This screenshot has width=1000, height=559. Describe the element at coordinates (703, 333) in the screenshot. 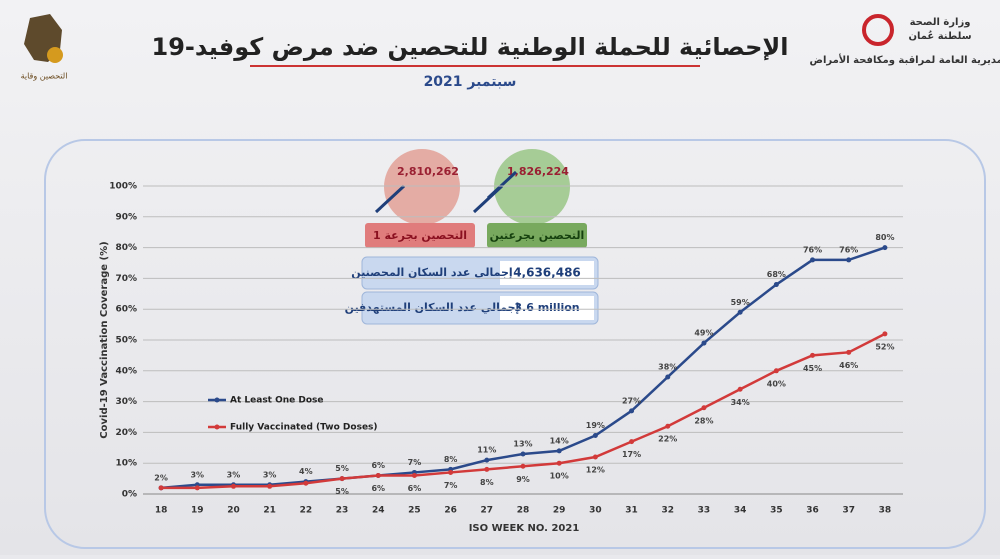

I see `data-label: 49%` at that location.